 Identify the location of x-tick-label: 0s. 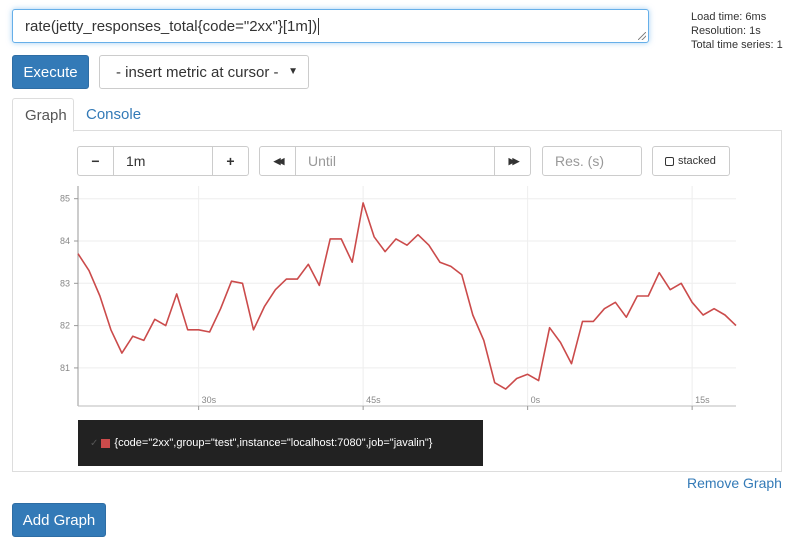
(536, 400).